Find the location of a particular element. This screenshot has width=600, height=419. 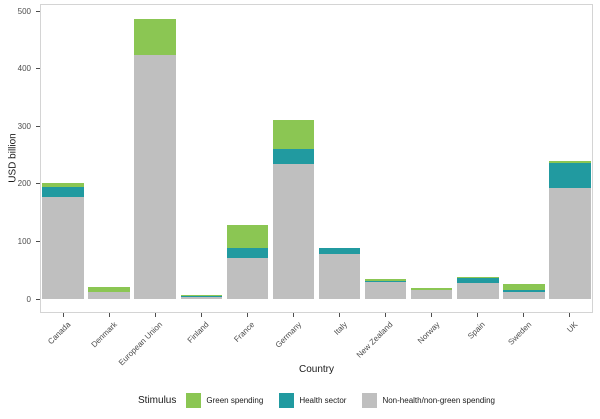

legend-item-label: Green spending is located at coordinates (235, 400).